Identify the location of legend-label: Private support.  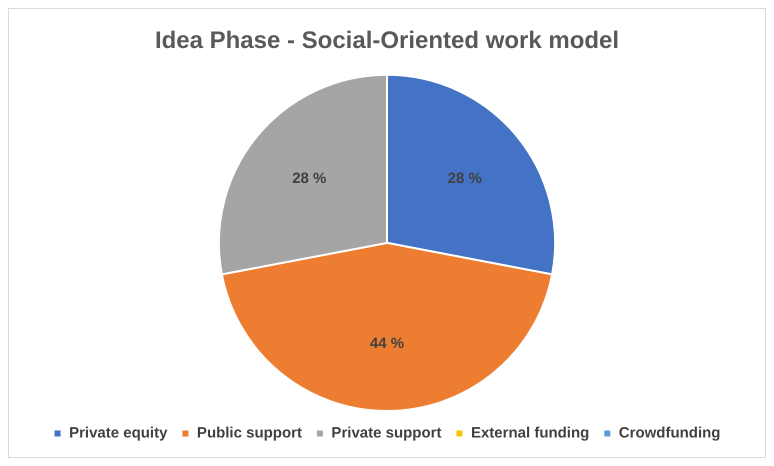
(386, 433).